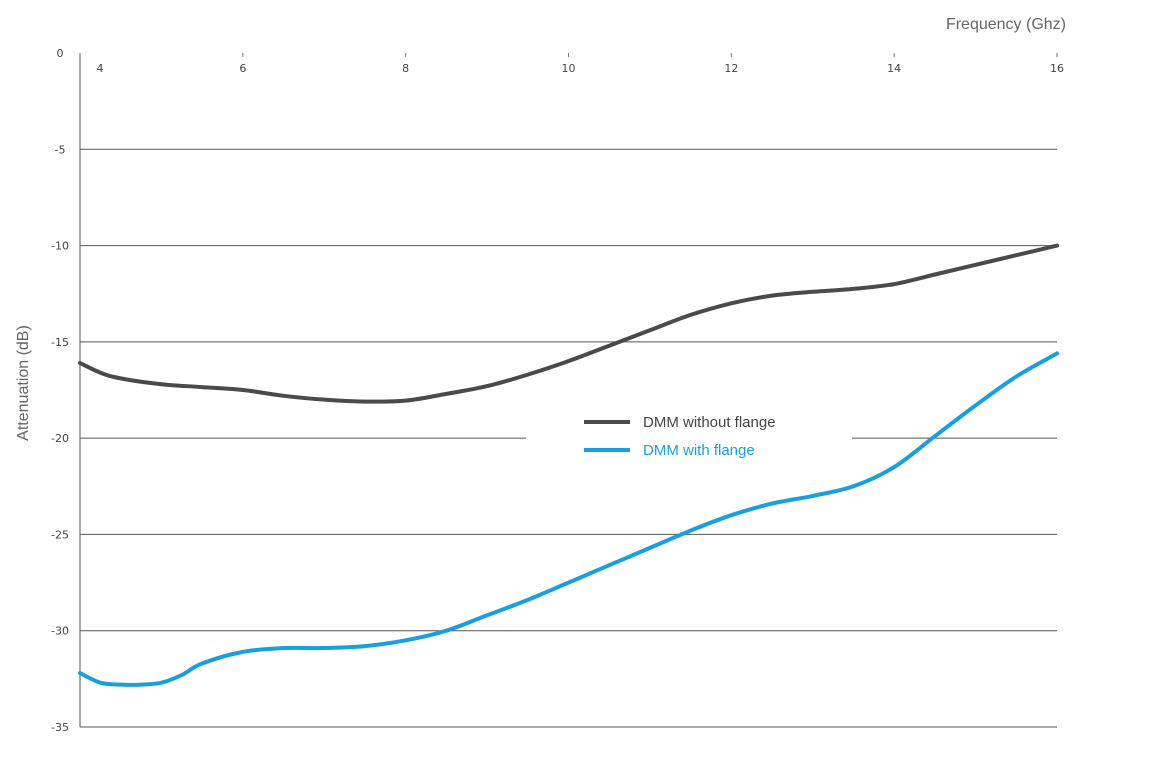 This screenshot has width=1153, height=780. What do you see at coordinates (60, 534) in the screenshot?
I see `y-tick-label: -25` at bounding box center [60, 534].